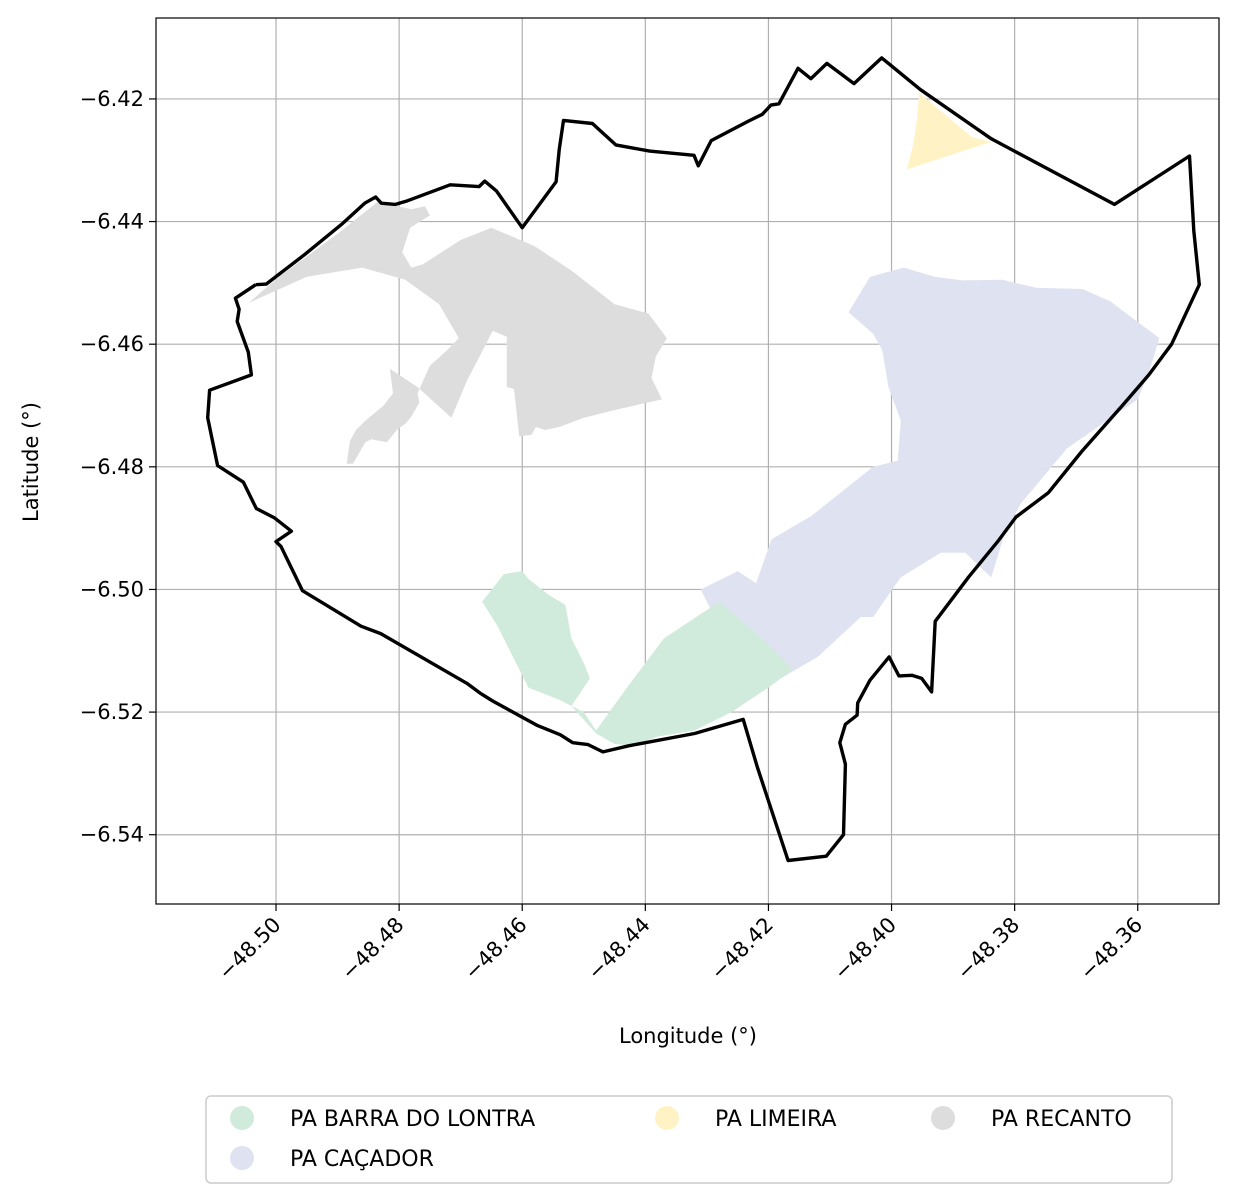  I want to click on legend-item-limeira: PA LIMEIRA, so click(745, 1119).